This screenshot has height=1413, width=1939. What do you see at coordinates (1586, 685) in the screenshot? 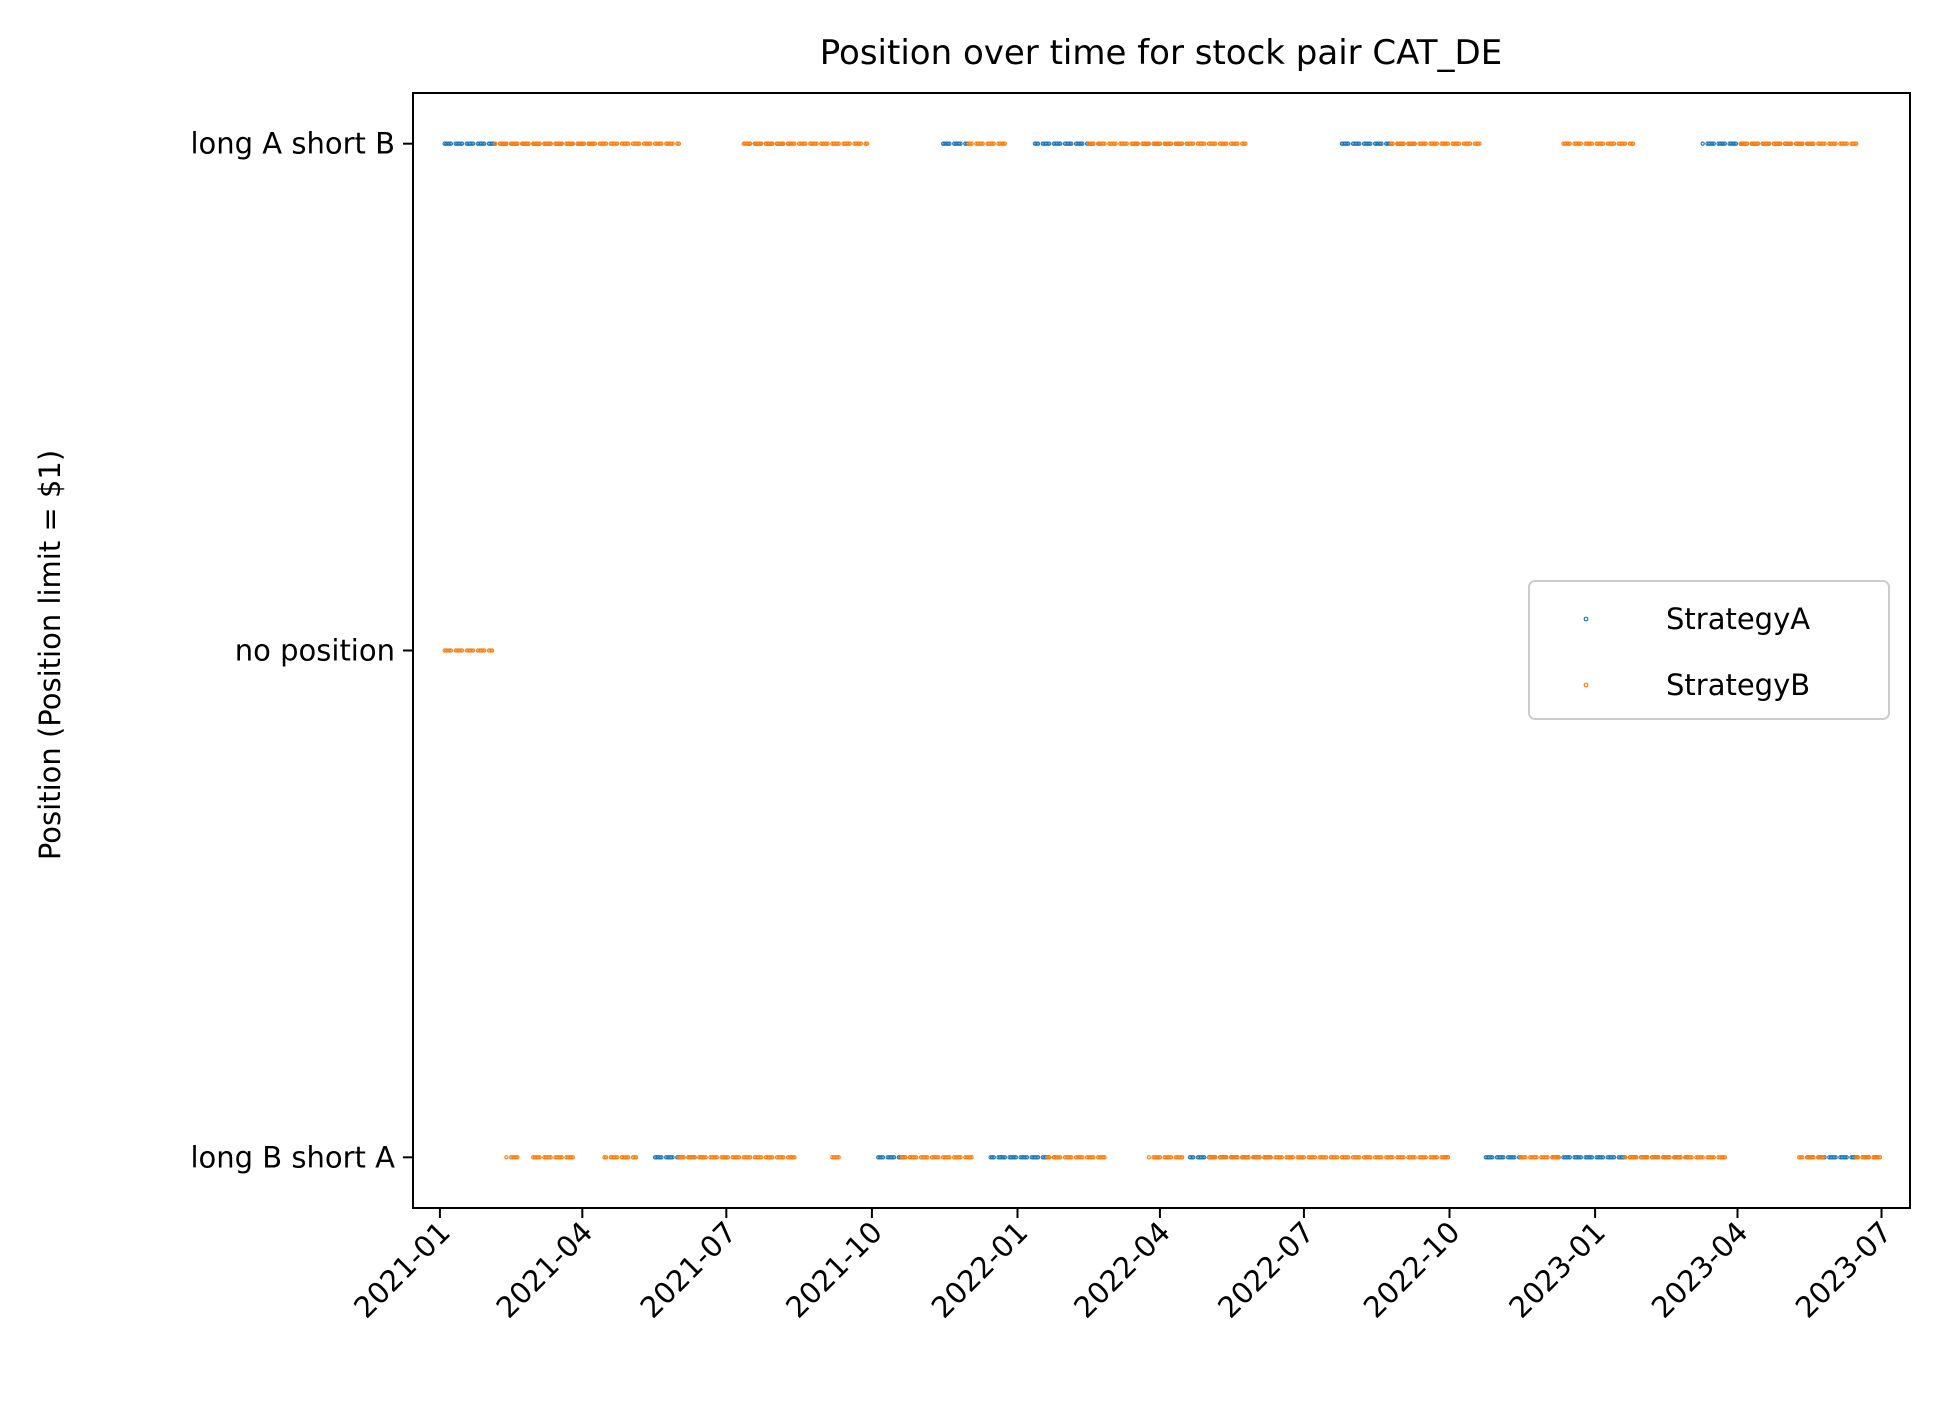
I see `legend-marker` at bounding box center [1586, 685].